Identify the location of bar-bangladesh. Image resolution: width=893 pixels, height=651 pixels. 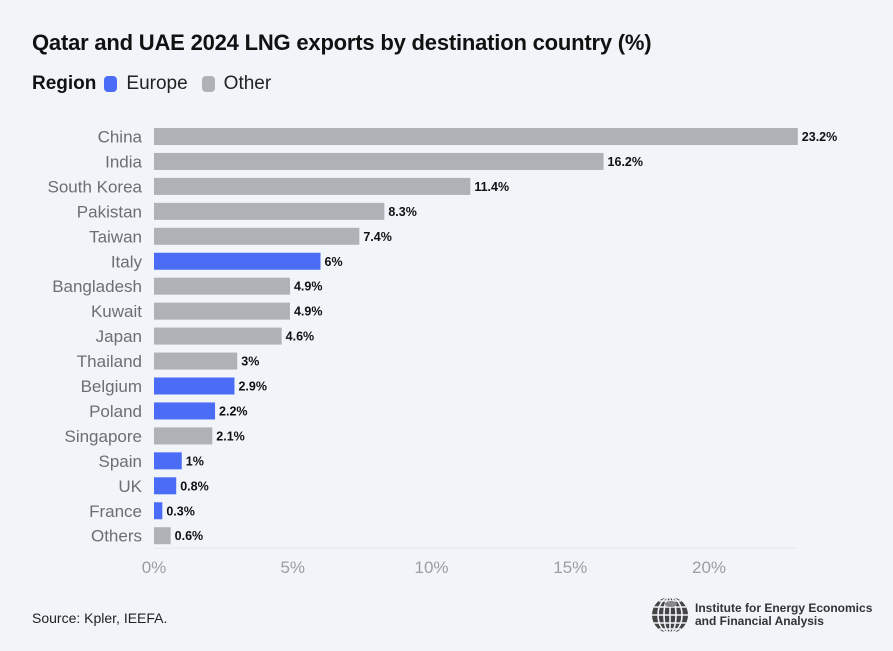
(222, 286).